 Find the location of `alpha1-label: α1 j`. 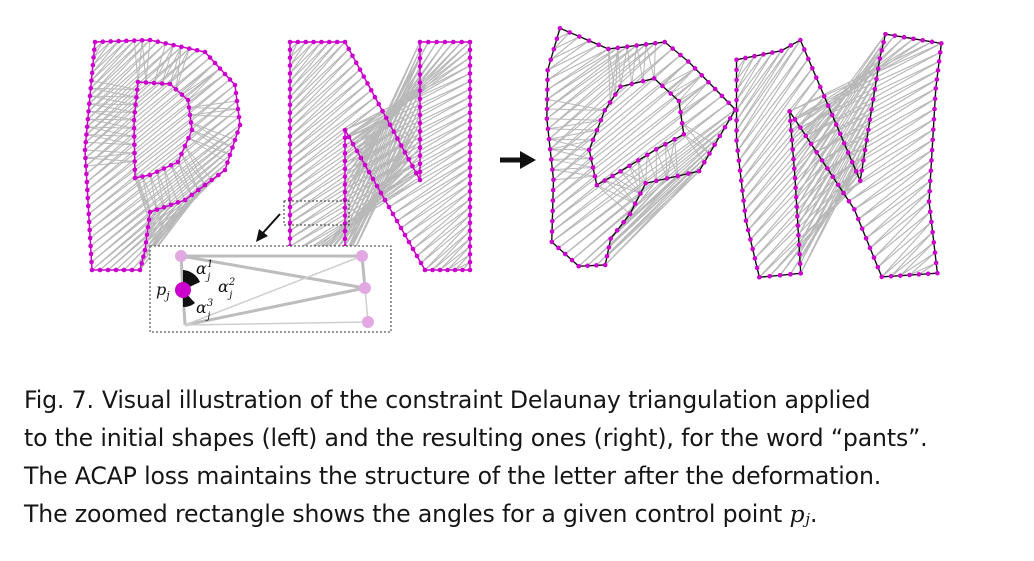

alpha1-label: α1 j is located at coordinates (204, 271).